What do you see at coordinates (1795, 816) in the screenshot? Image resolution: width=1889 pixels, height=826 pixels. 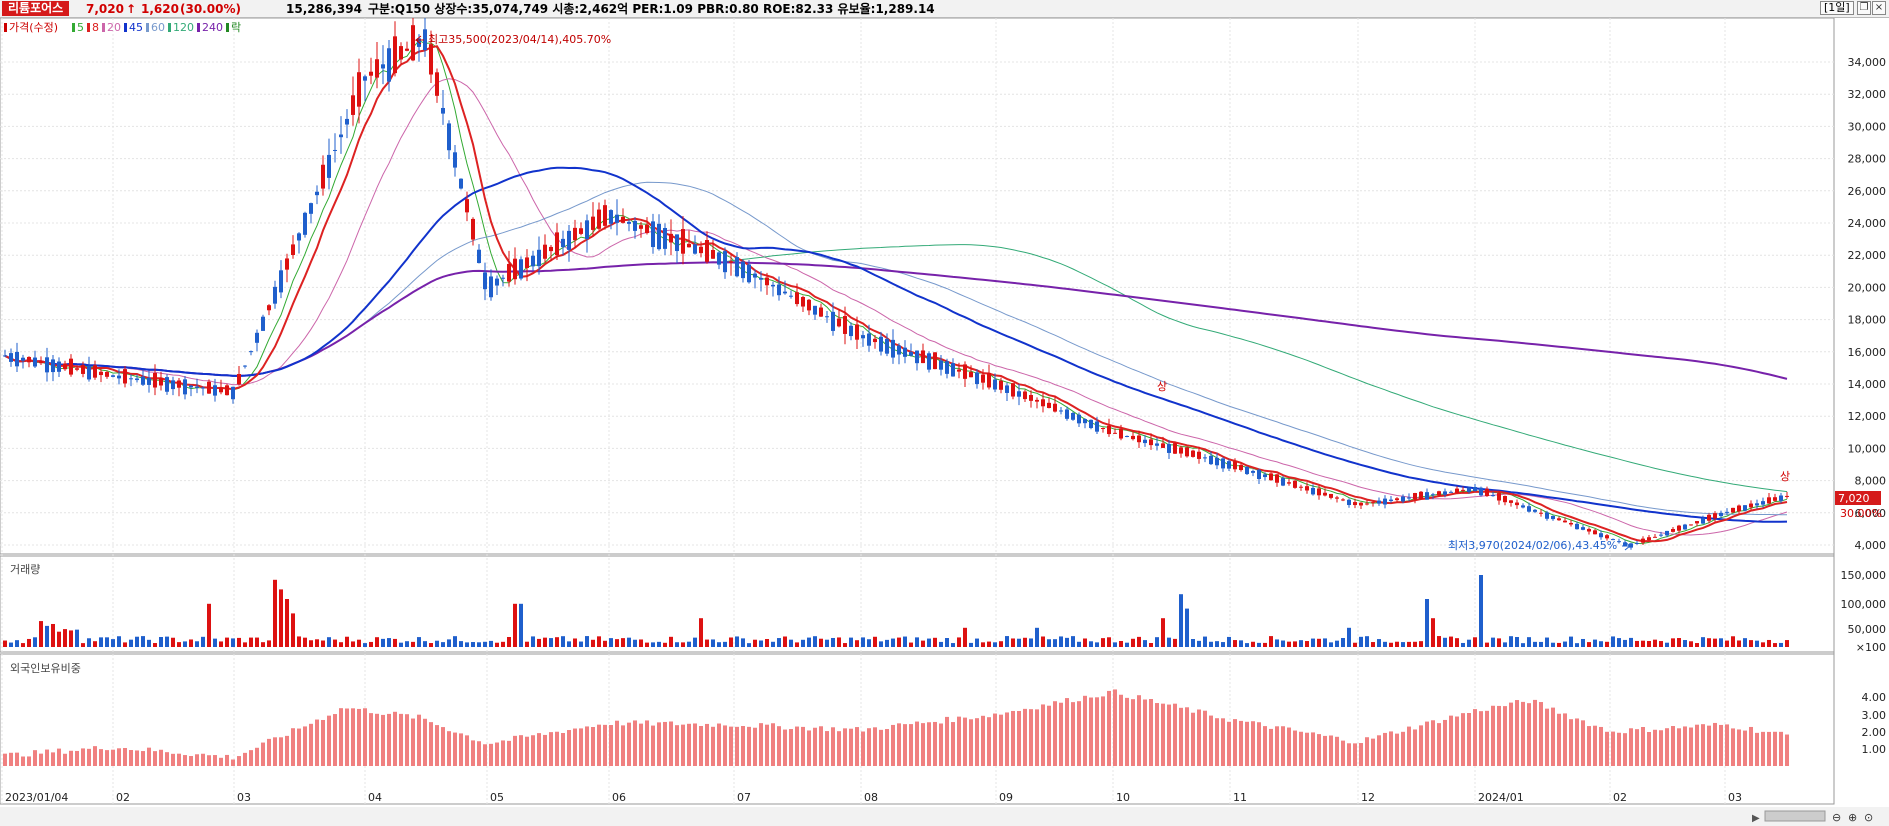 I see `chart-scrollbar` at bounding box center [1795, 816].